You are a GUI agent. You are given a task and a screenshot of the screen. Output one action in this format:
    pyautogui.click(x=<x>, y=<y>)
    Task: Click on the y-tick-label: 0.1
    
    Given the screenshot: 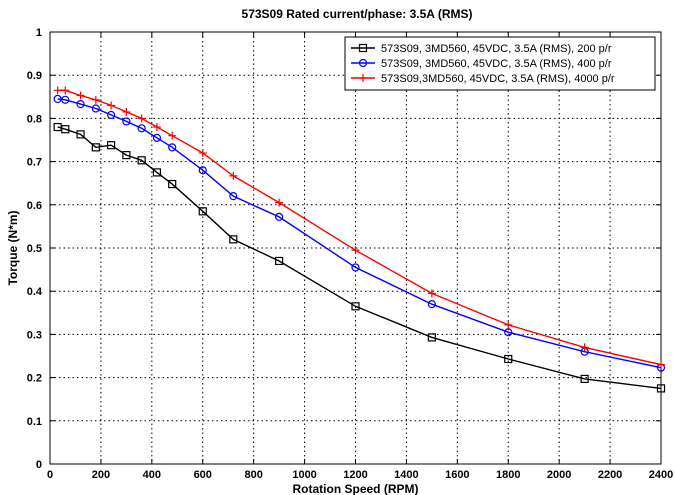 What is the action you would take?
    pyautogui.click(x=34, y=422)
    